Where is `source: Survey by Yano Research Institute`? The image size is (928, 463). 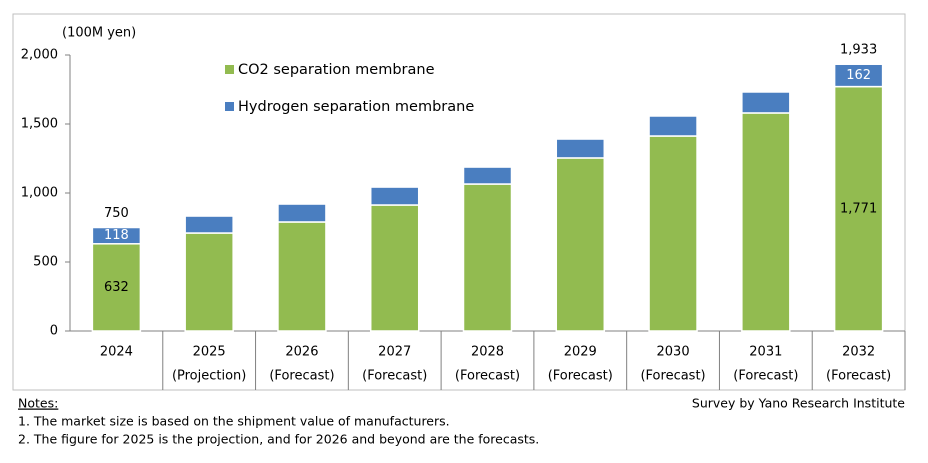 source: Survey by Yano Research Institute is located at coordinates (798, 403).